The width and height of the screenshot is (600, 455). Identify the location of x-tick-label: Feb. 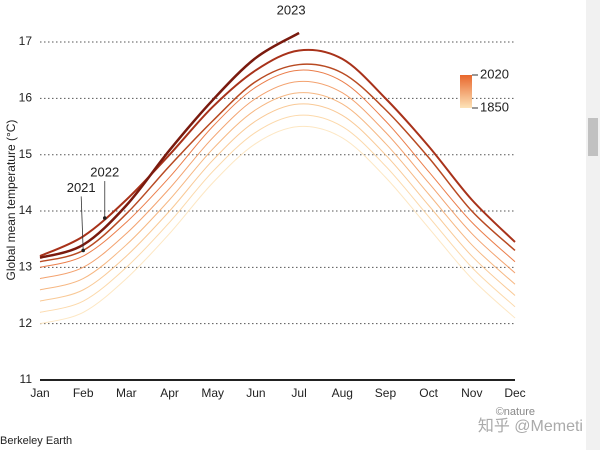
(83, 393).